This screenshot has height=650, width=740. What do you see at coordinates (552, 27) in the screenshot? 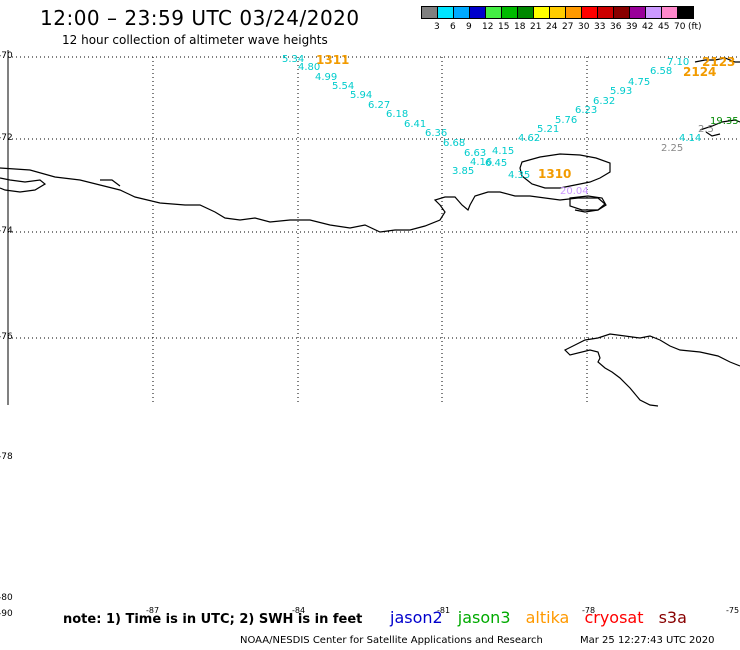
I see `color-scale-label: 24` at bounding box center [552, 27].